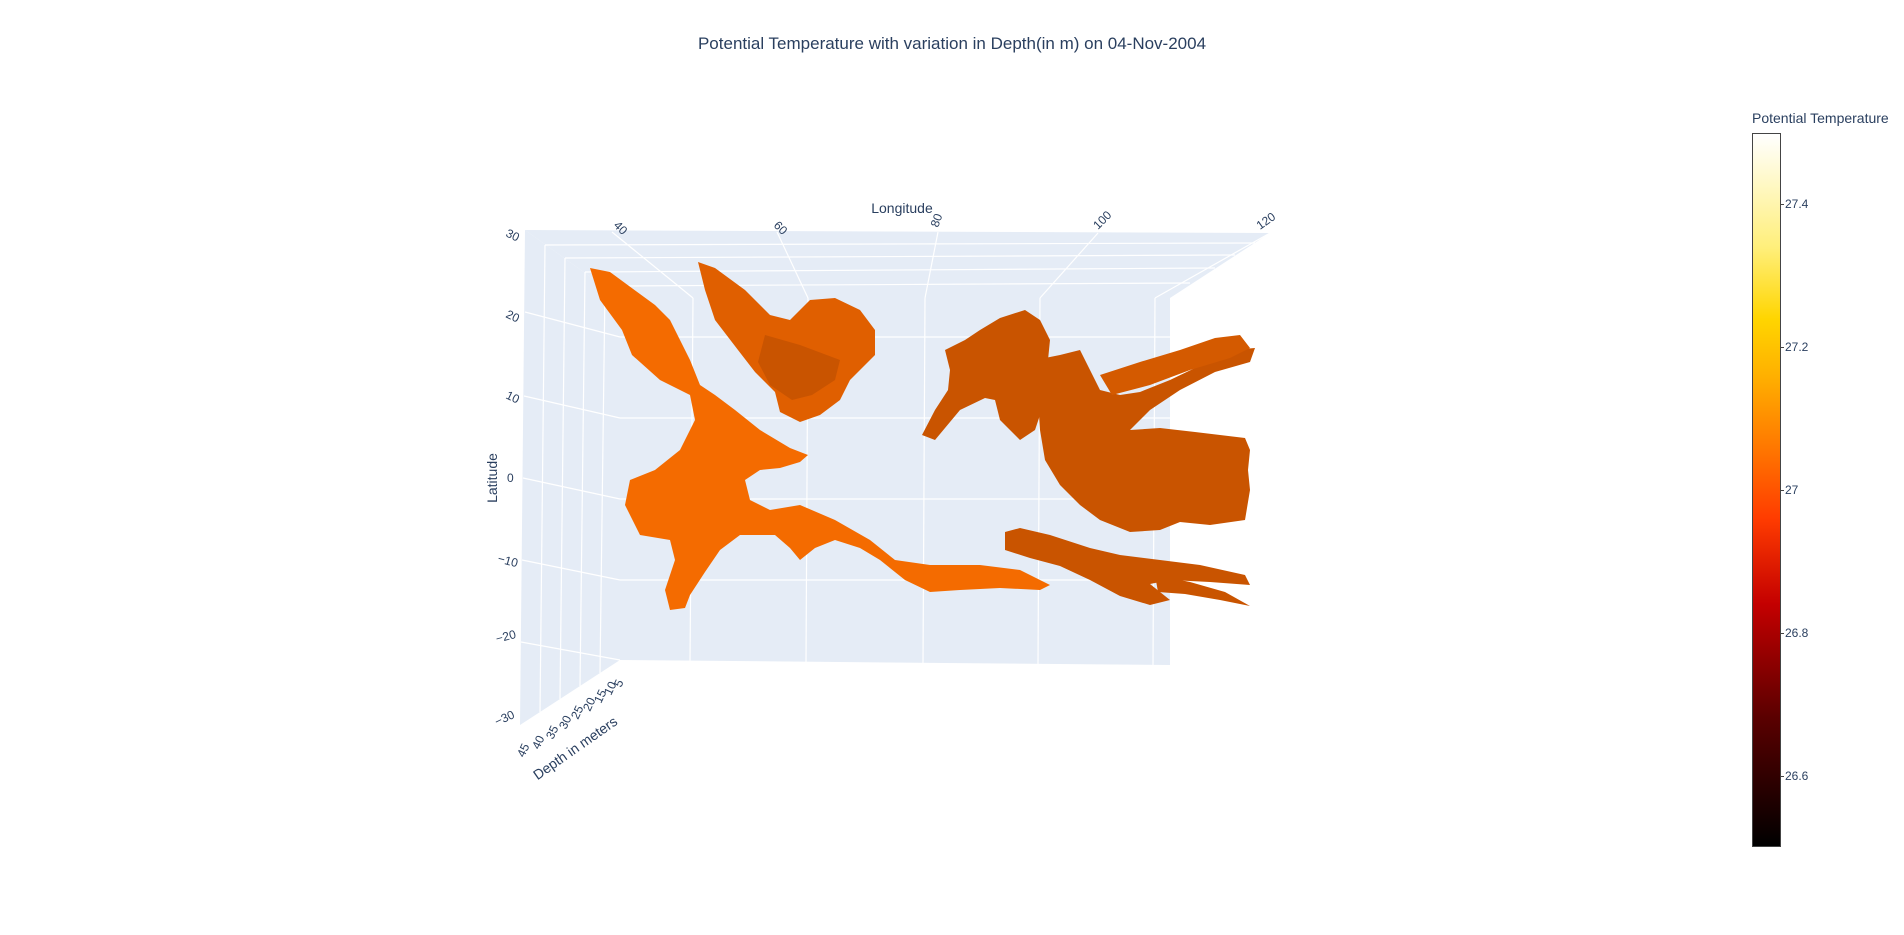  What do you see at coordinates (937, 220) in the screenshot?
I see `x-tick: 80` at bounding box center [937, 220].